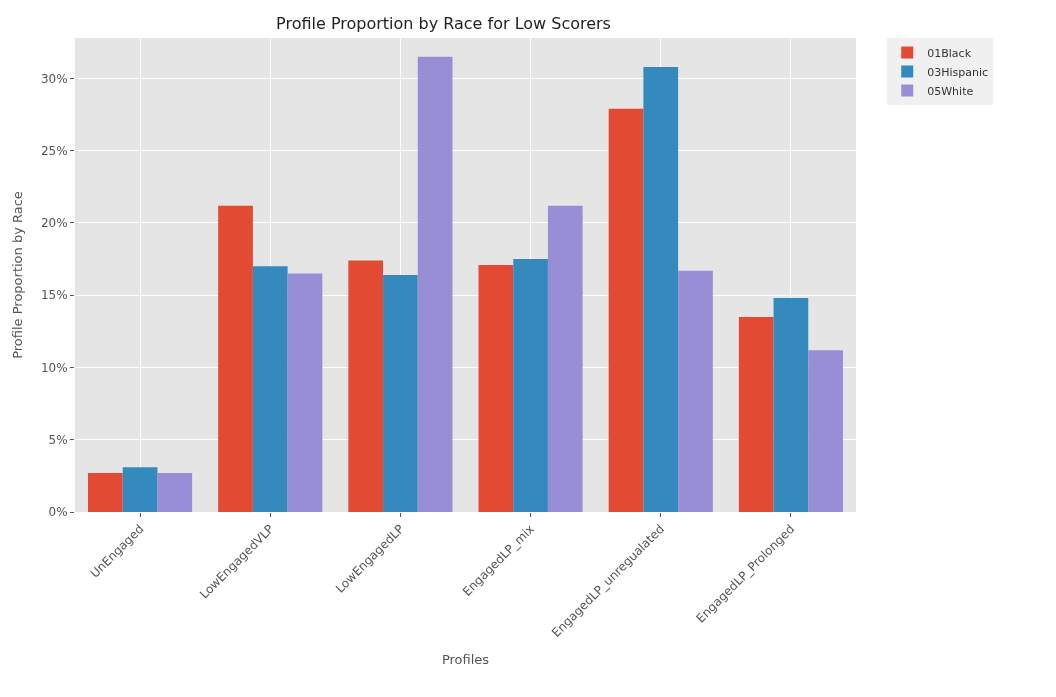 The width and height of the screenshot is (1056, 697). What do you see at coordinates (443, 23) in the screenshot?
I see `chart-title: Profile Proportion by Race for Low Scorers` at bounding box center [443, 23].